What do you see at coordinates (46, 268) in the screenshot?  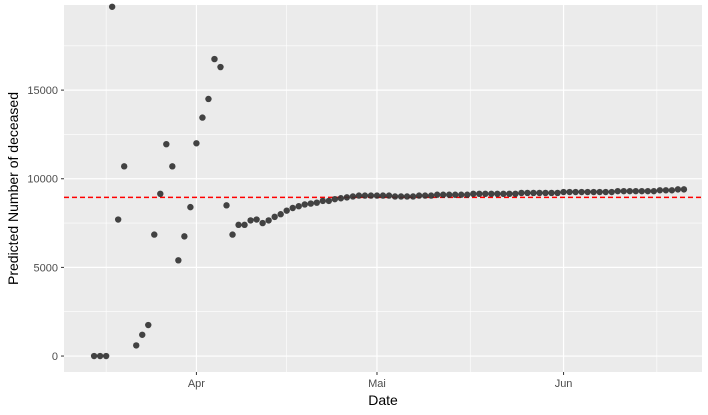 I see `y-tick-label: 5000` at bounding box center [46, 268].